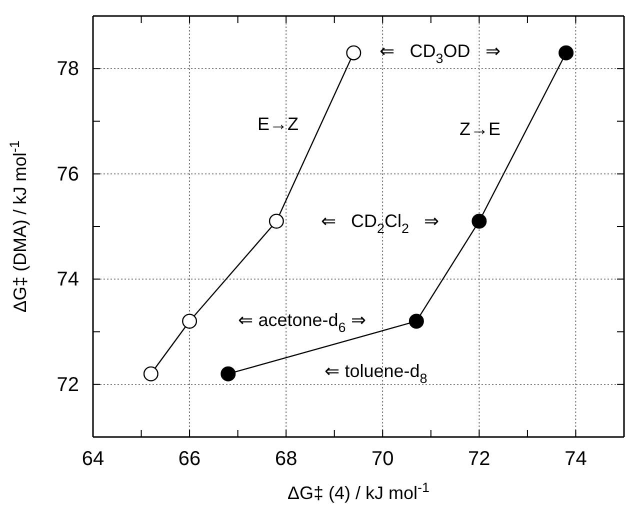 This screenshot has width=626, height=509. Describe the element at coordinates (67, 174) in the screenshot. I see `y-tick-label: 76` at that location.